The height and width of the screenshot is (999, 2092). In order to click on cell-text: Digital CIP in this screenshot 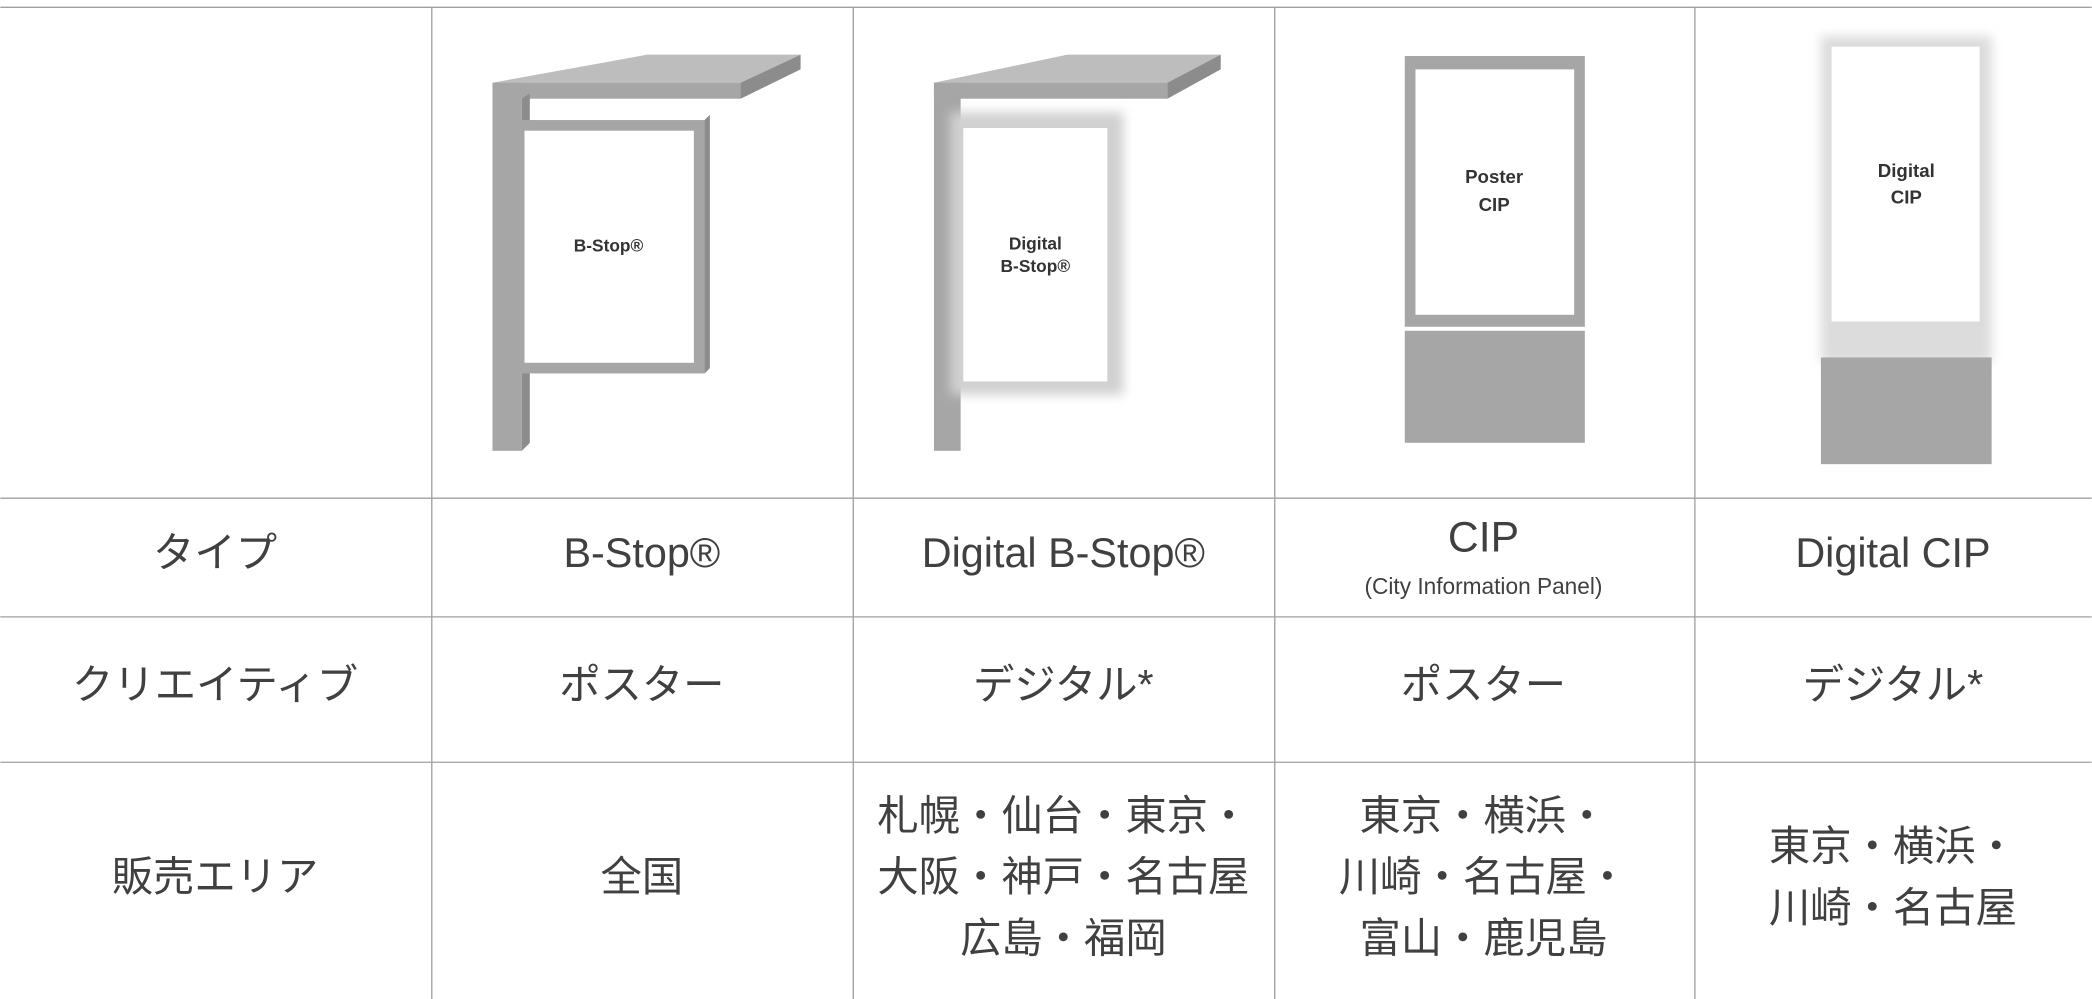, I will do `click(1892, 553)`.